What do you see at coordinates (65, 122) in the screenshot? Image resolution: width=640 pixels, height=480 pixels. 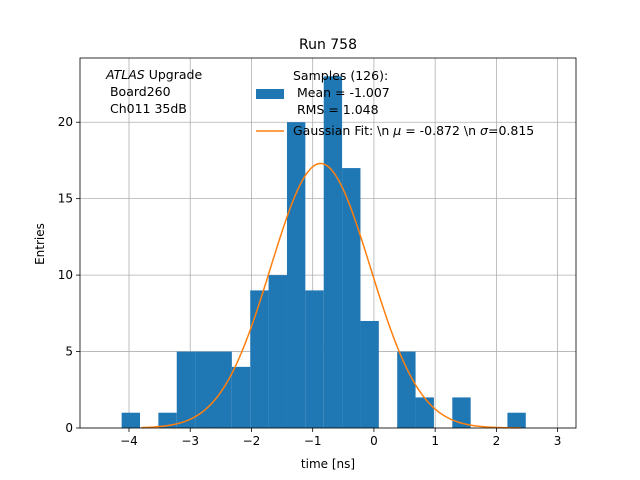 I see `y-tick-label: 20` at bounding box center [65, 122].